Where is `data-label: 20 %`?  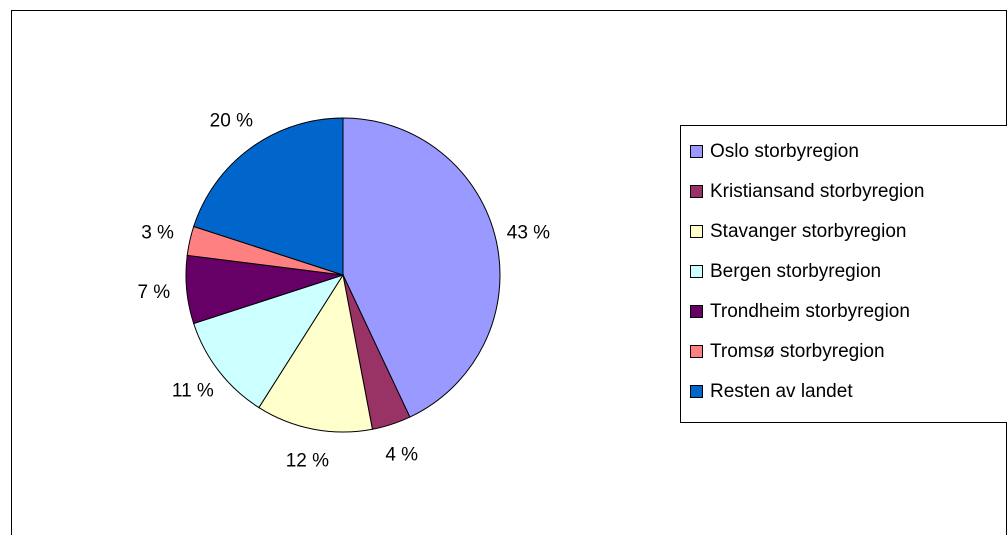
data-label: 20 % is located at coordinates (231, 120).